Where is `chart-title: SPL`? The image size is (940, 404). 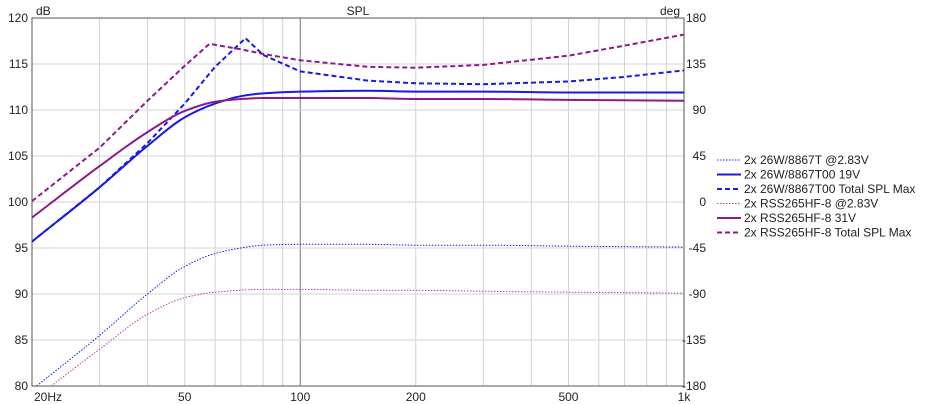 chart-title: SPL is located at coordinates (358, 11).